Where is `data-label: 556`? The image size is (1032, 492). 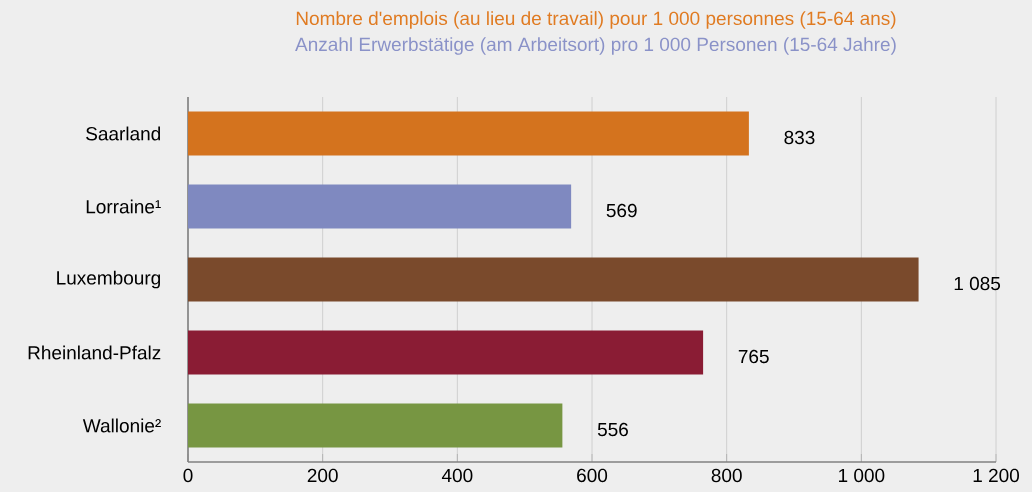 data-label: 556 is located at coordinates (612, 429).